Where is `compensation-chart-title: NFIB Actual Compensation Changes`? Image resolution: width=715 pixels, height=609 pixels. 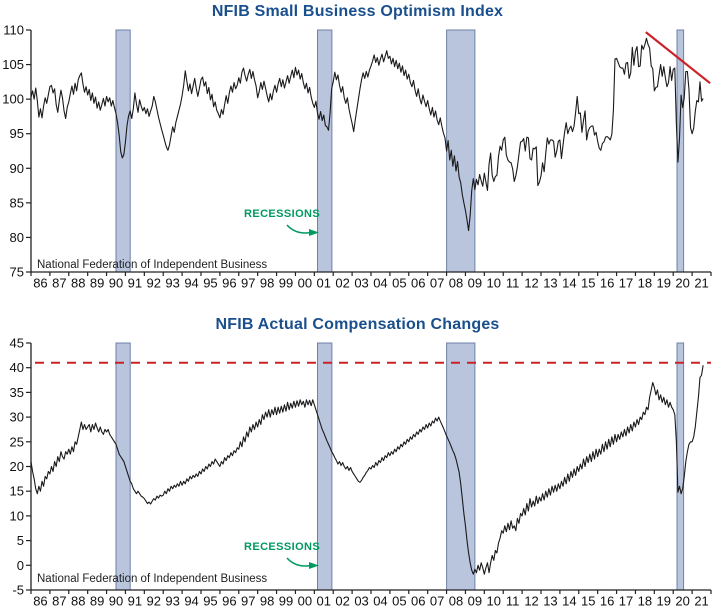 compensation-chart-title: NFIB Actual Compensation Changes is located at coordinates (357, 324).